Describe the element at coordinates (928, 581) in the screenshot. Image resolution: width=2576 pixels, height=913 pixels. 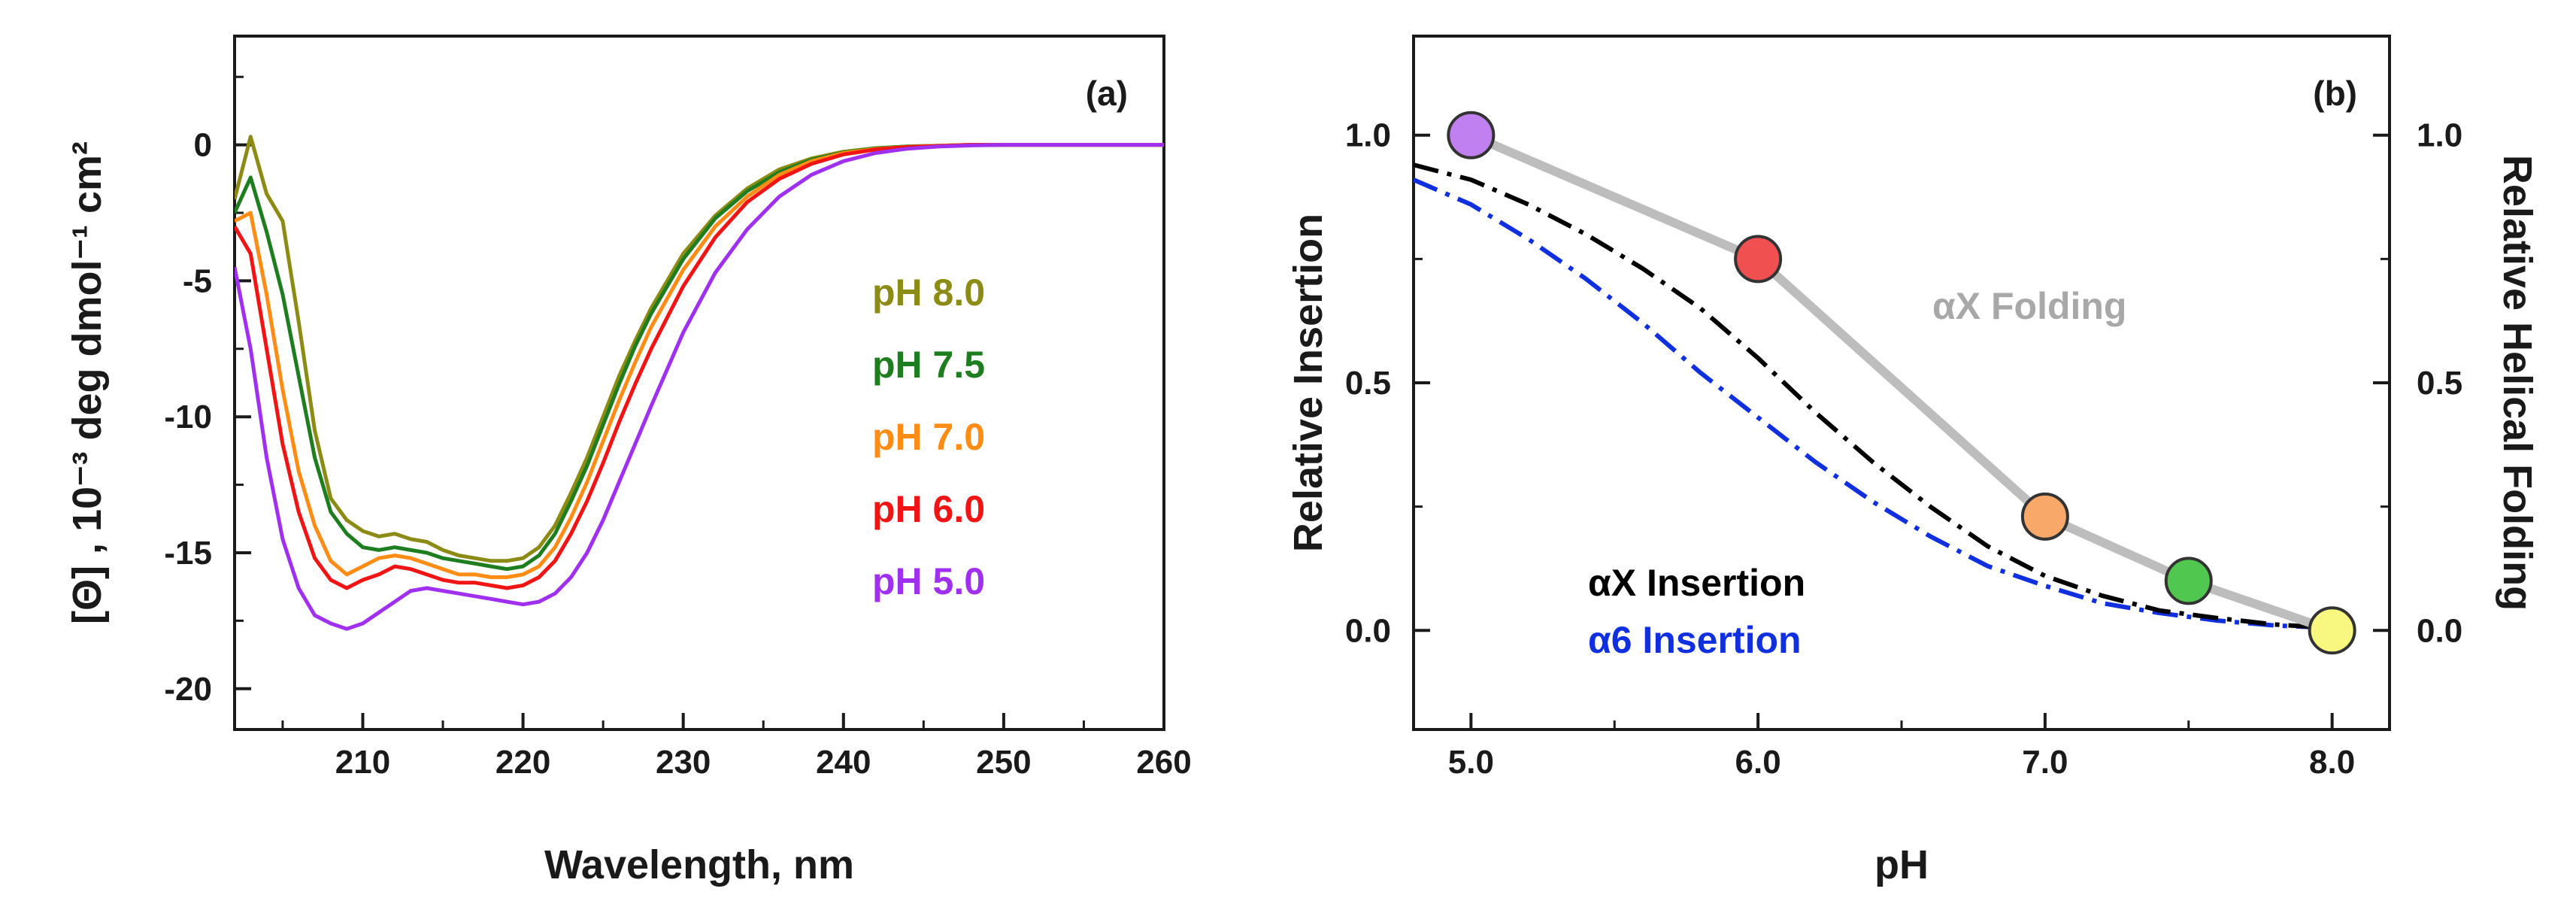
I see `legend-entry-ph-5-0: pH 5.0` at that location.